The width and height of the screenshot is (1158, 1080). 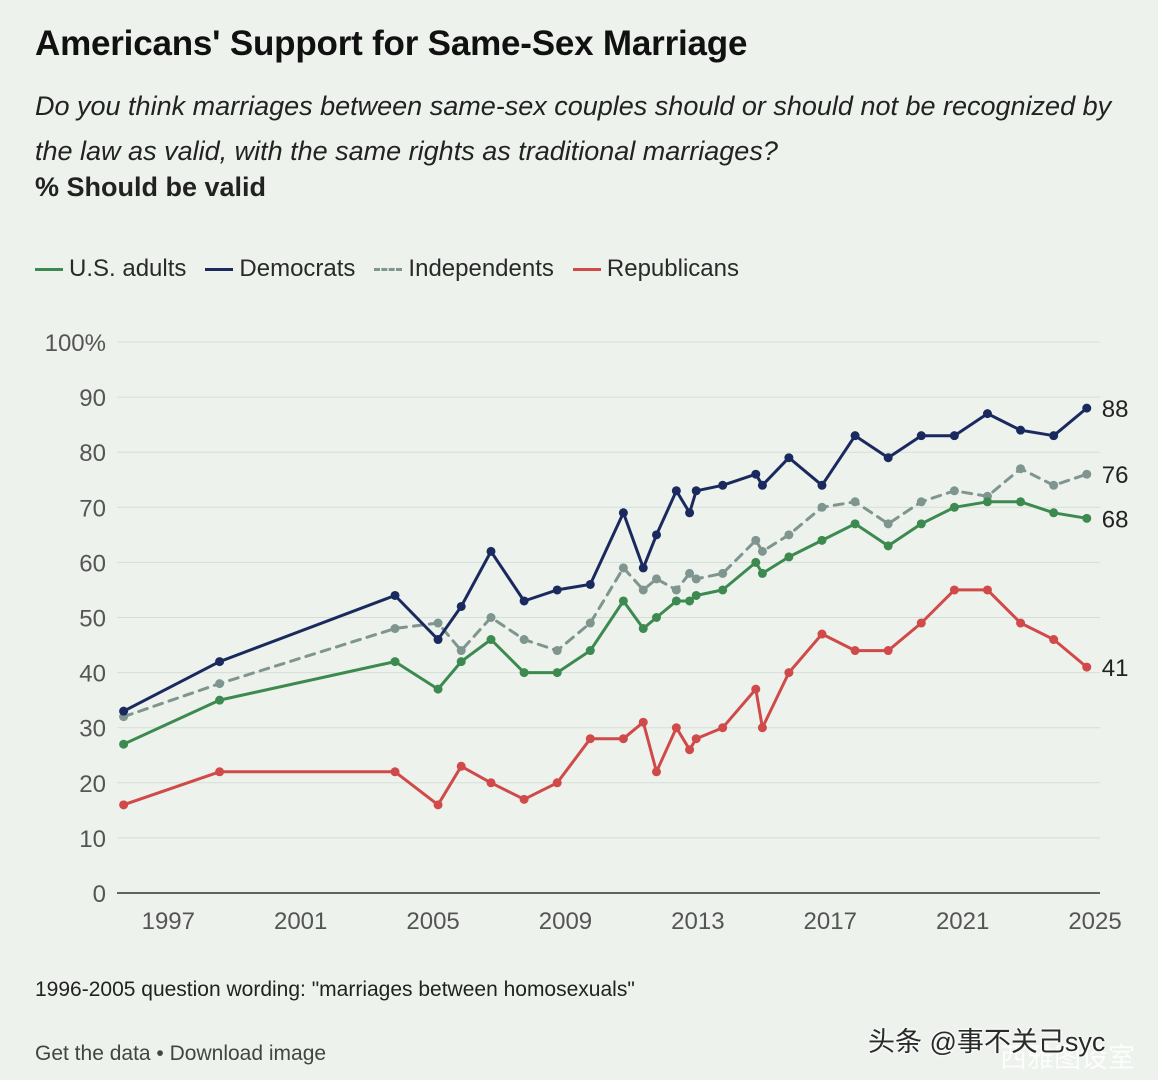 I want to click on download-image-link: Download image, so click(x=248, y=1053).